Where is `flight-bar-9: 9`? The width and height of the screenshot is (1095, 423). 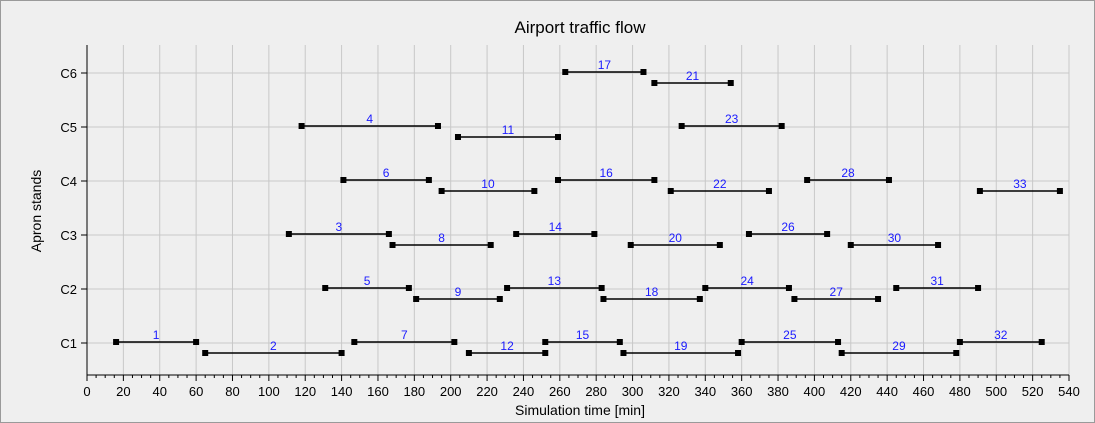
flight-bar-9: 9 is located at coordinates (458, 293).